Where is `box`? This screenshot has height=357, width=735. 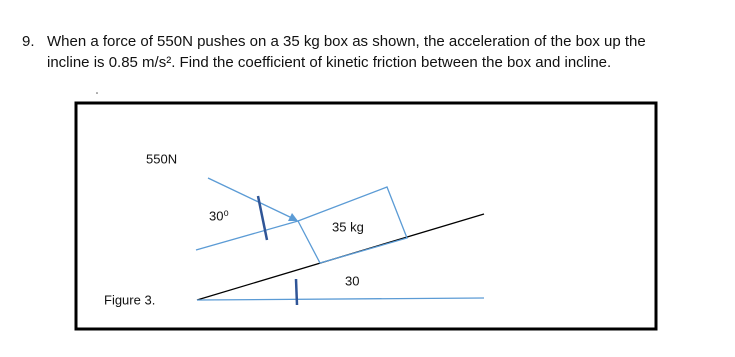 box is located at coordinates (352, 225).